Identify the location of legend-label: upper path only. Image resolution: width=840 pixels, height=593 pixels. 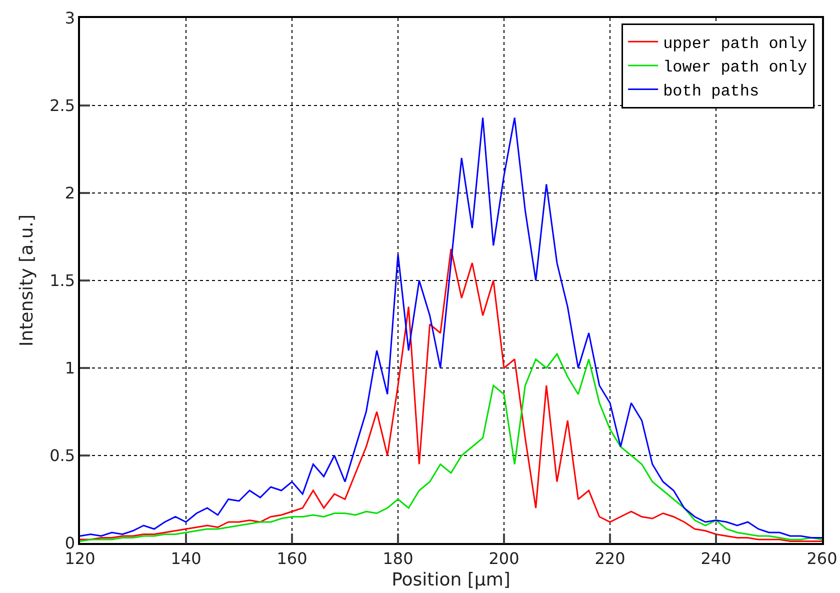
(735, 43).